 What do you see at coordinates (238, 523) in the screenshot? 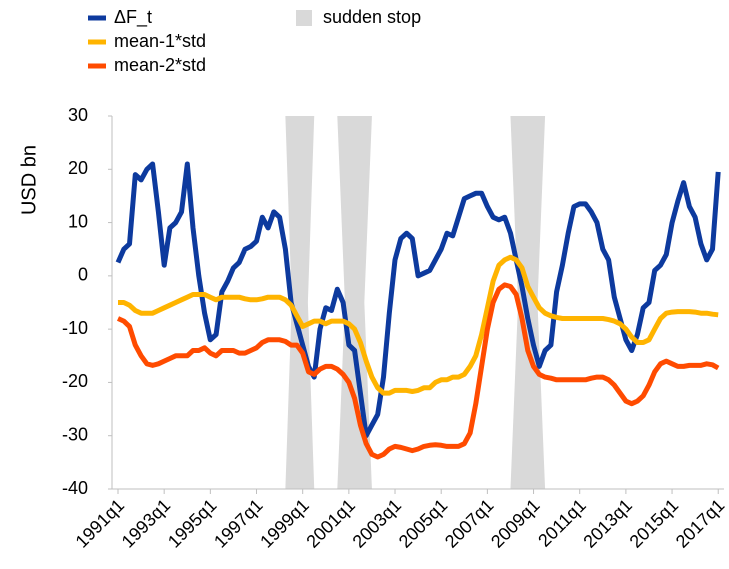
I see `x-tick-label: 1997q1` at bounding box center [238, 523].